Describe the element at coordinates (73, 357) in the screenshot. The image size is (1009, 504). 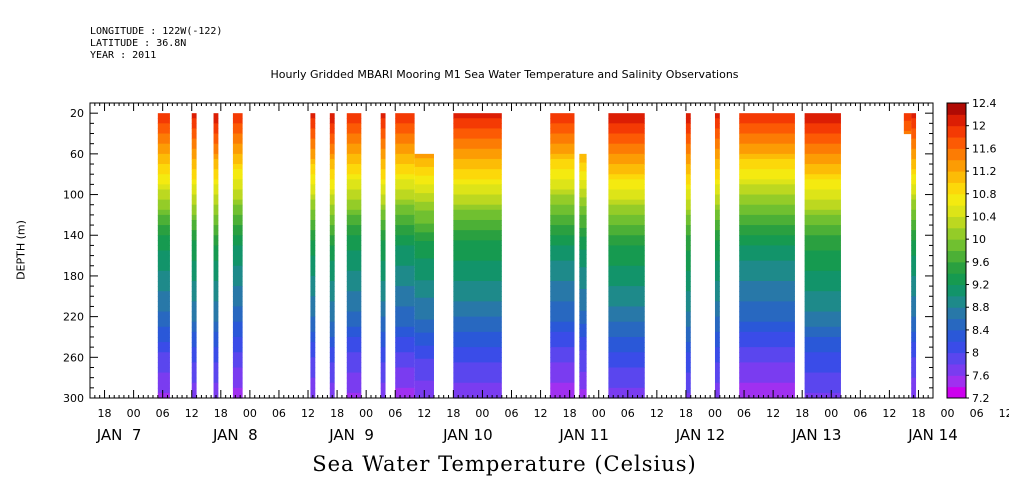
I see `y-tick-label: 260` at that location.